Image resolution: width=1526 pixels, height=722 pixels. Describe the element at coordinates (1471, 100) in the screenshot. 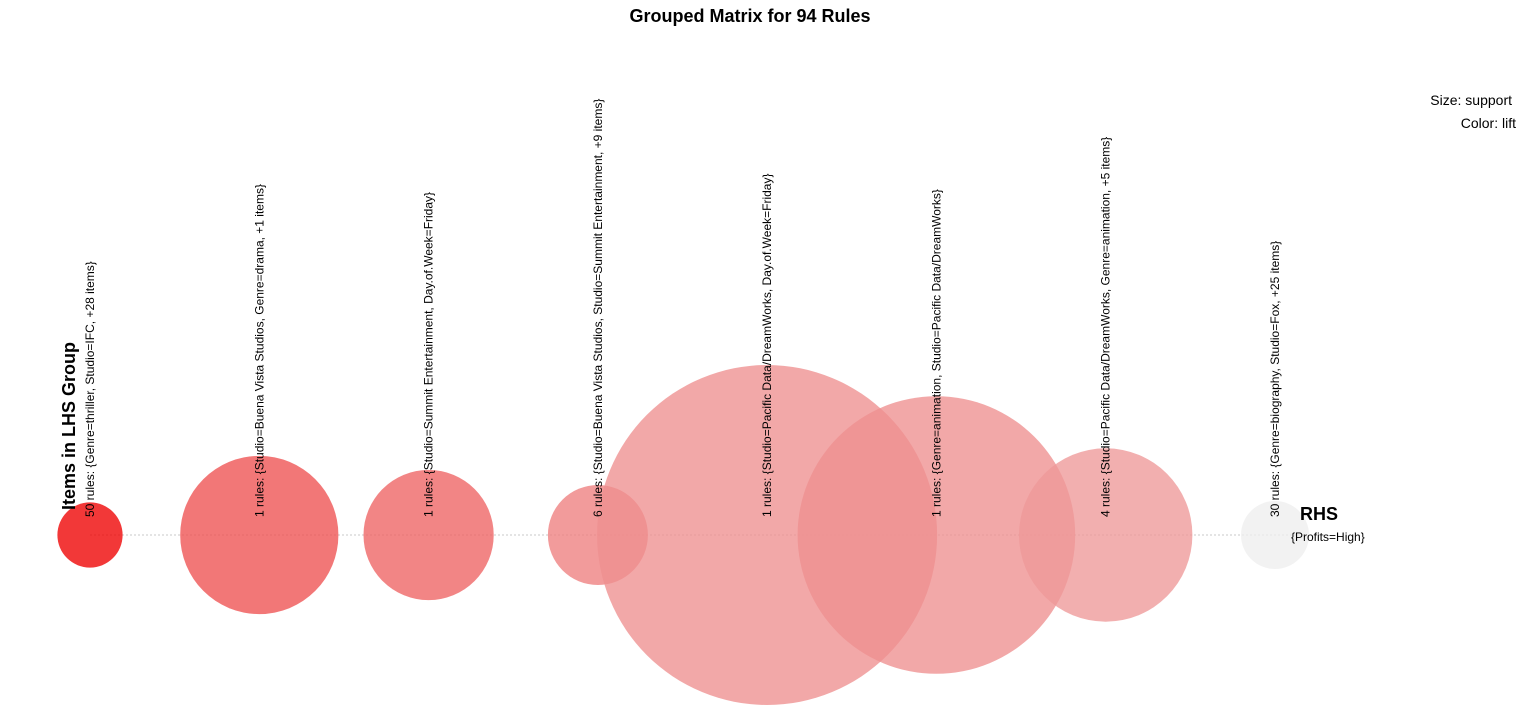

I see `size-legend-label: Size: support` at that location.